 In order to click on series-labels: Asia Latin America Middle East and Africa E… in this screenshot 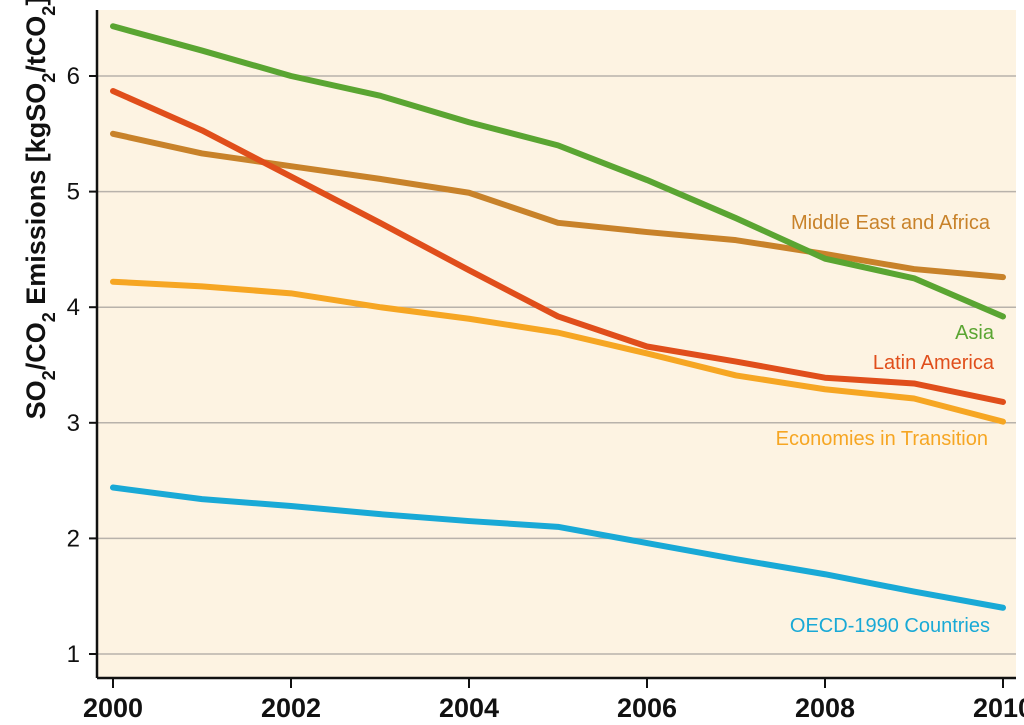, I will do `click(885, 424)`.